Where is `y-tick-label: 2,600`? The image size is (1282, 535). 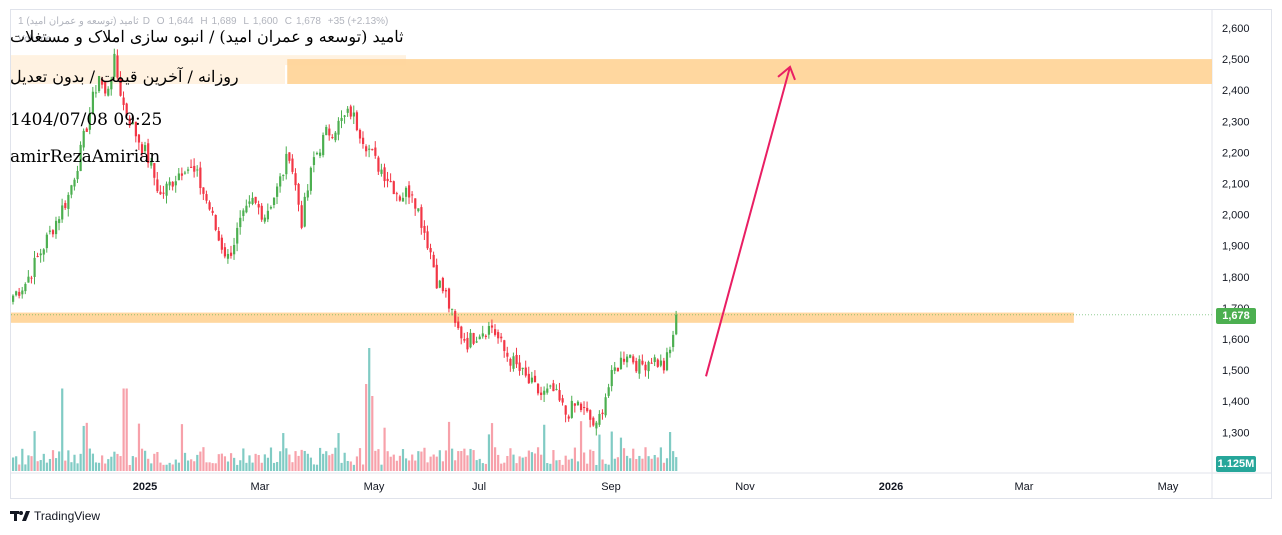
y-tick-label: 2,600 is located at coordinates (1236, 29).